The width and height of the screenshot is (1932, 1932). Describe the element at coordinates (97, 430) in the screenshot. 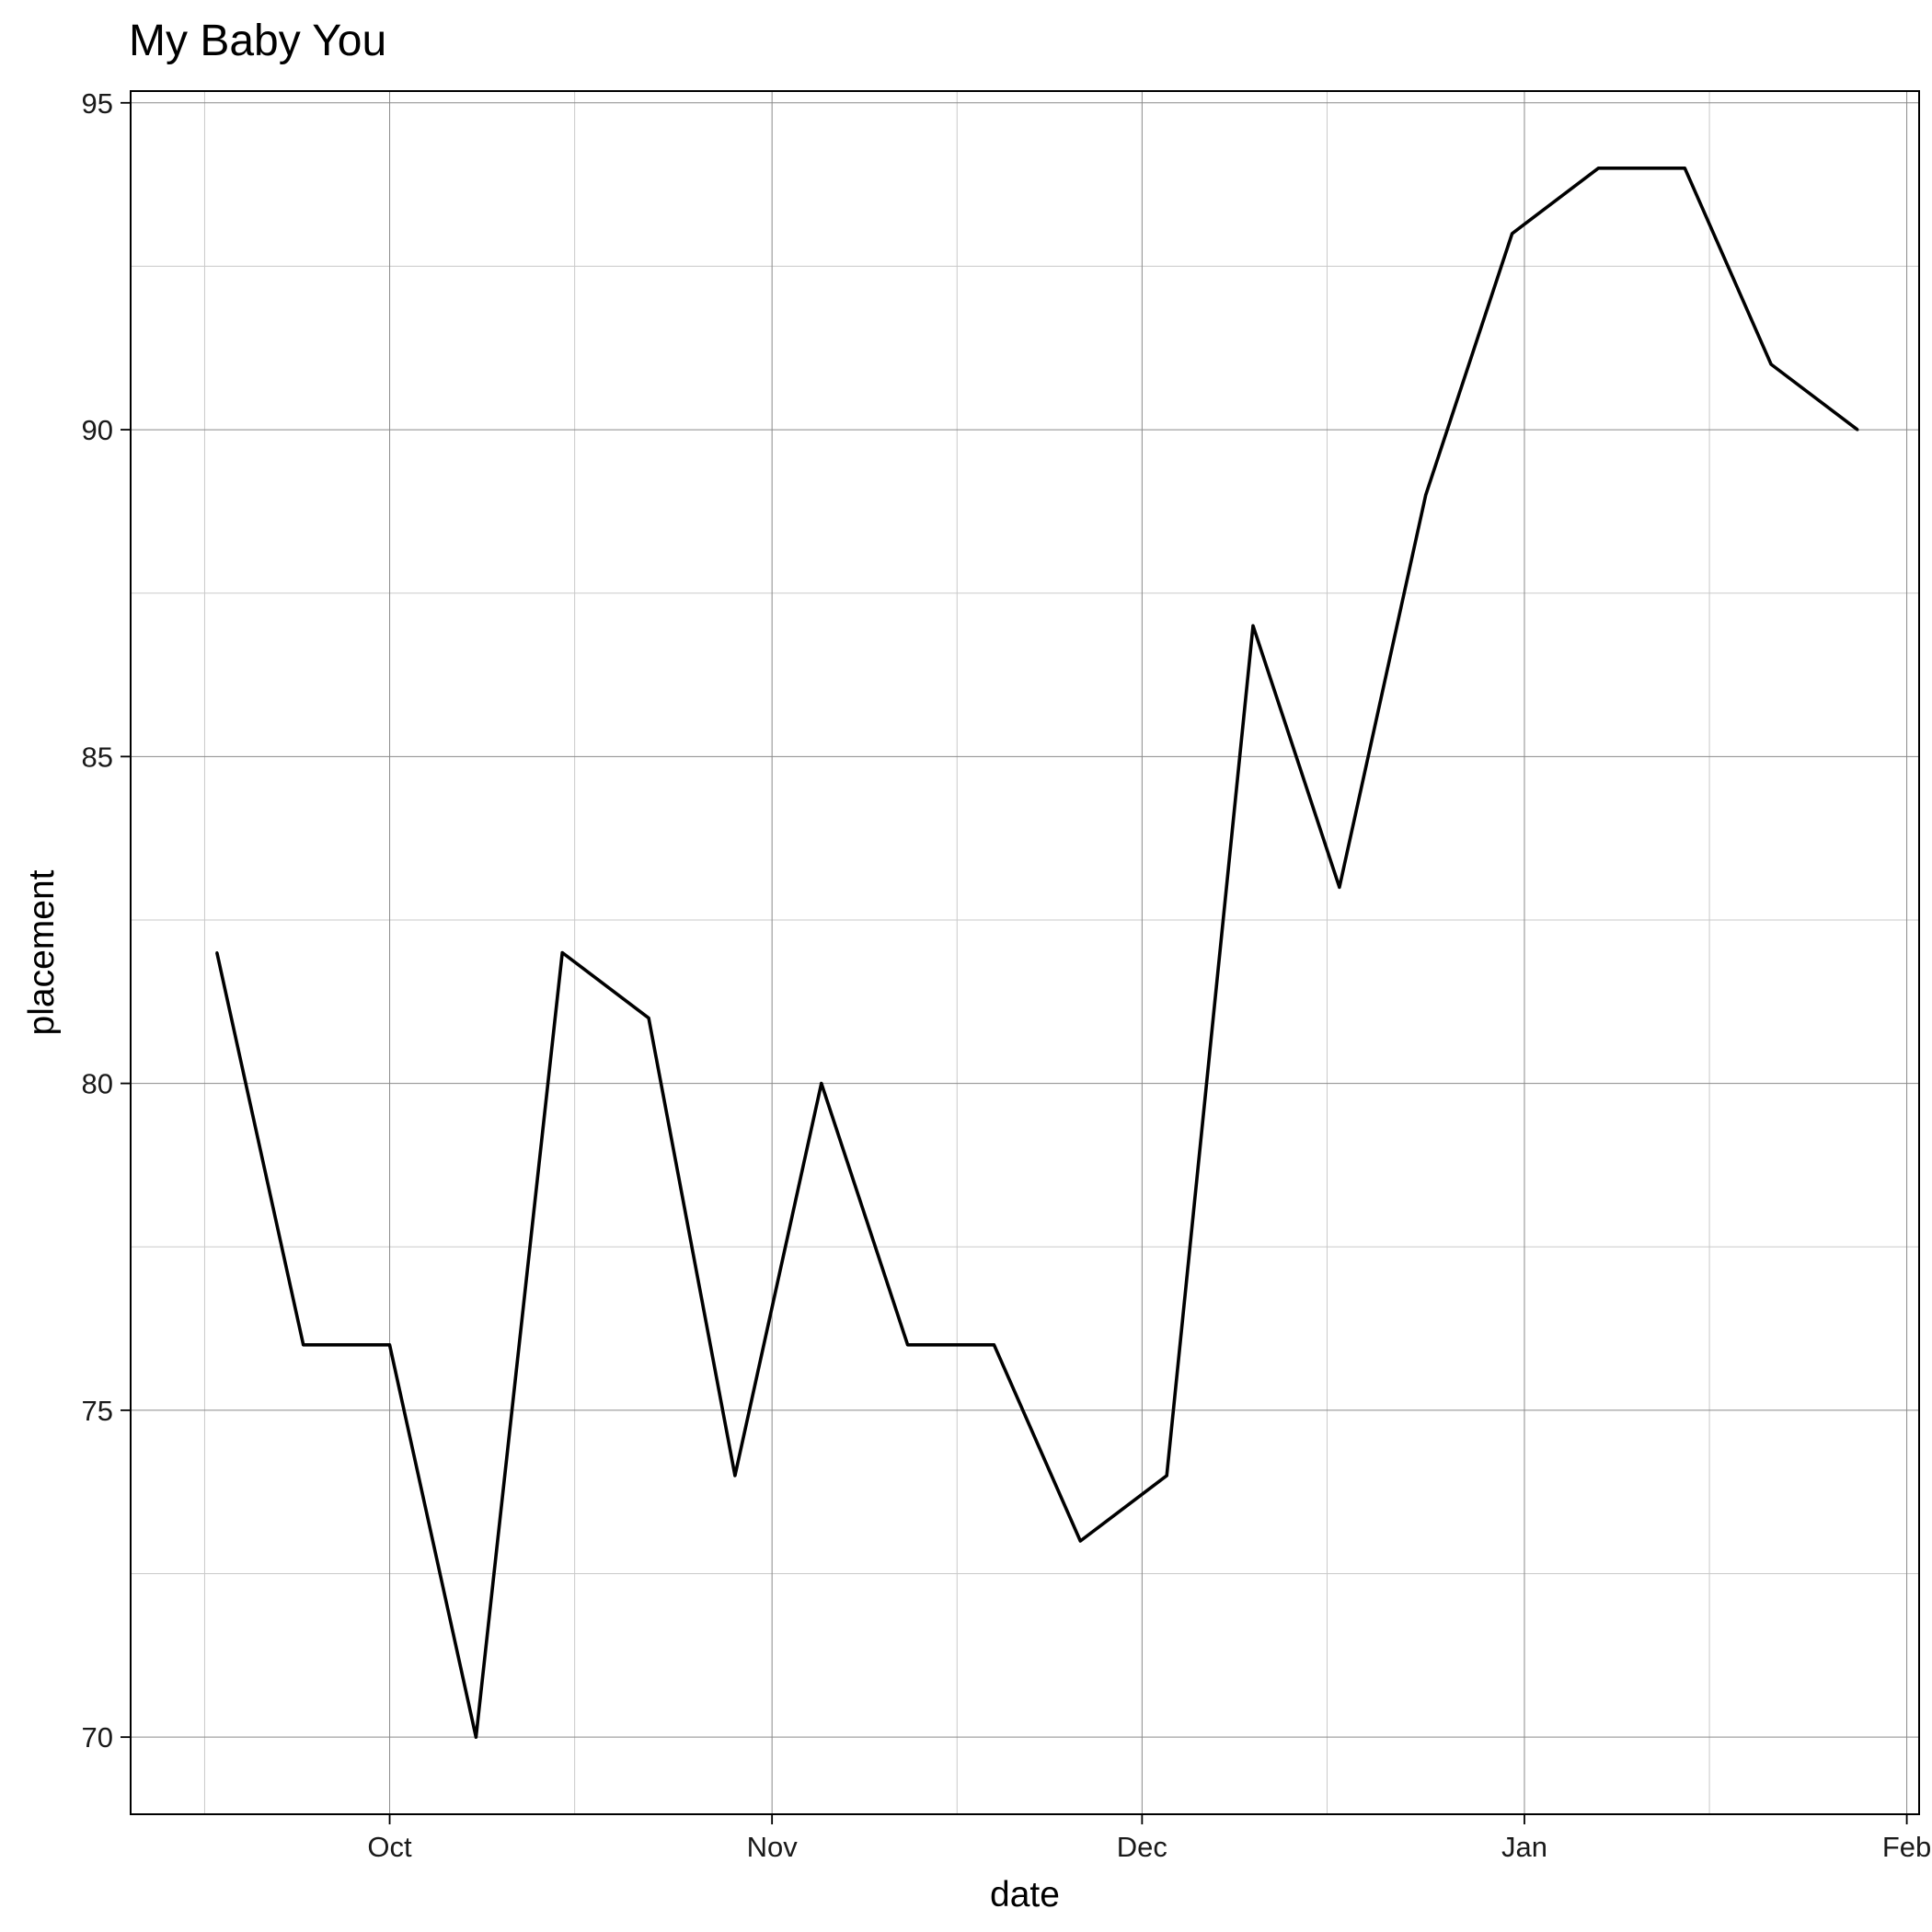

I see `y-tick-label: 90` at that location.